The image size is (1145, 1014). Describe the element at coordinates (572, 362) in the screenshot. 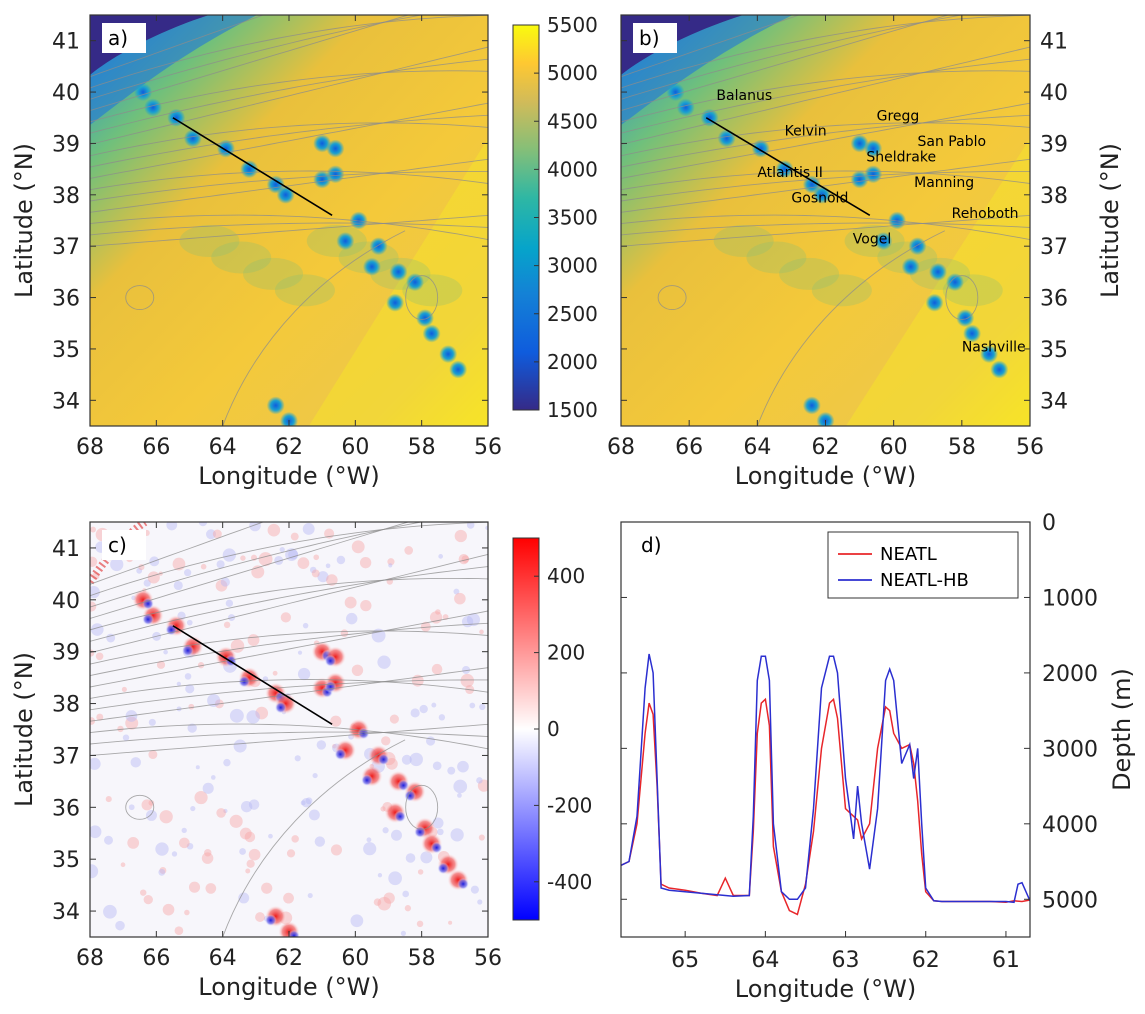

I see `colorbar-label: 2000` at that location.